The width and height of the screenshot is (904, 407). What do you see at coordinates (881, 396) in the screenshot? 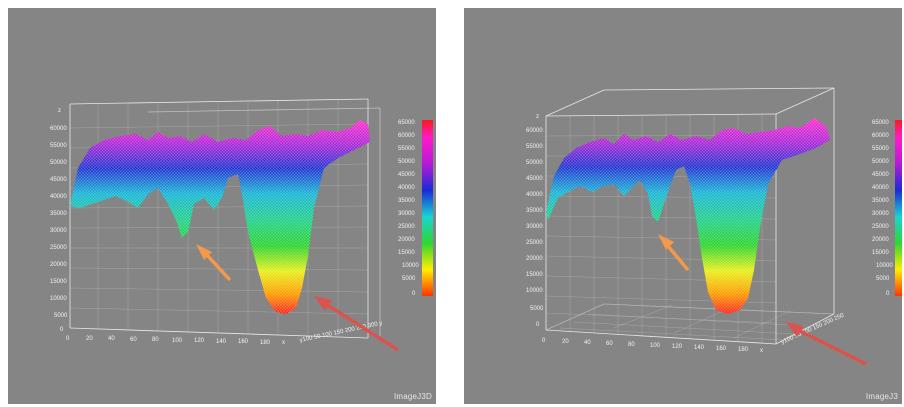
I see `image-caption: ImageJ3` at bounding box center [881, 396].